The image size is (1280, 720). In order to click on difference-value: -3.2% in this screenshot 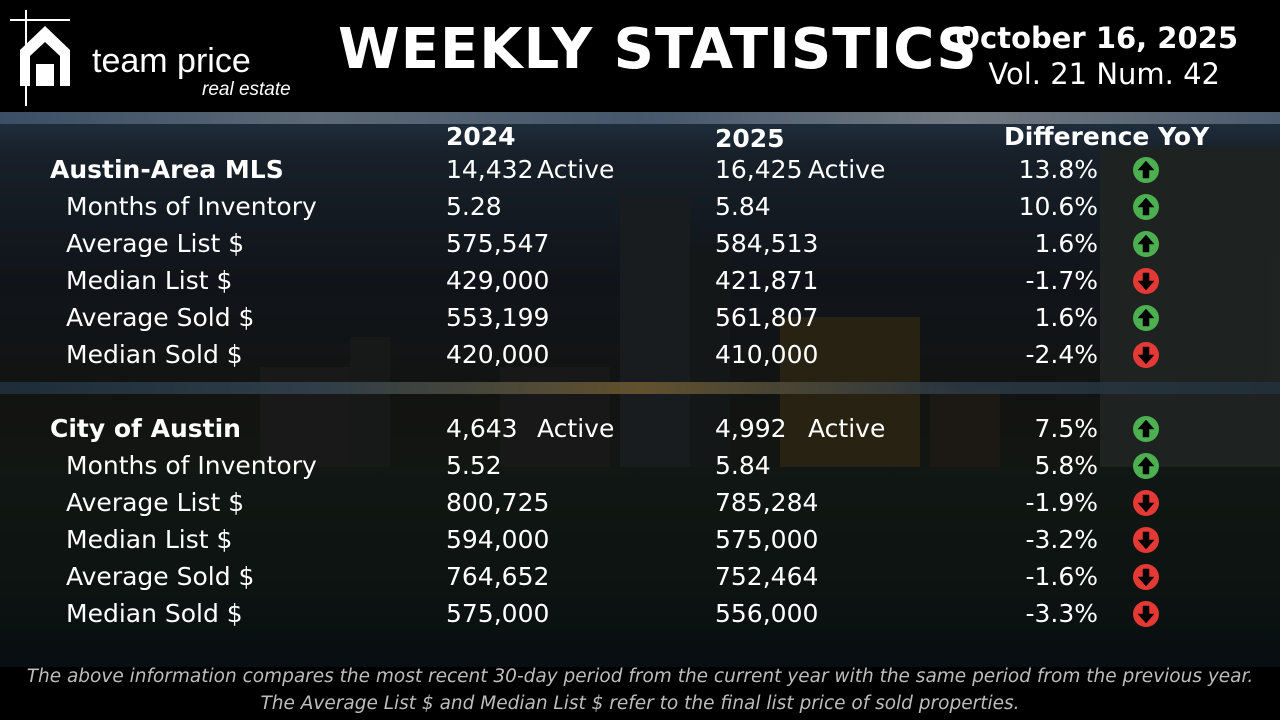, I will do `click(1061, 539)`.